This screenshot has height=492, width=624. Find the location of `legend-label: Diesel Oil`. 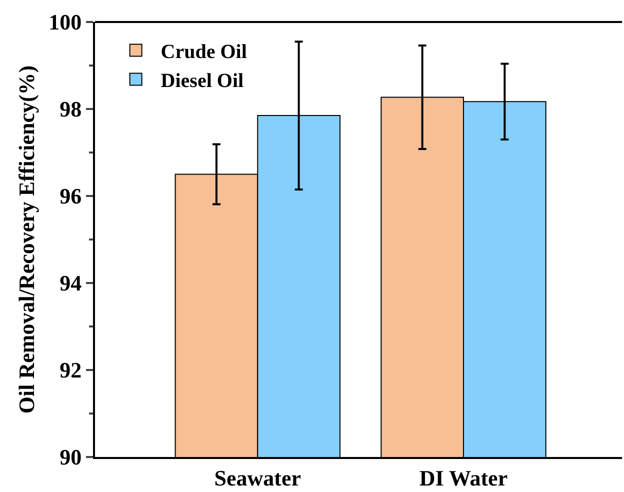

legend-label: Diesel Oil is located at coordinates (202, 81).